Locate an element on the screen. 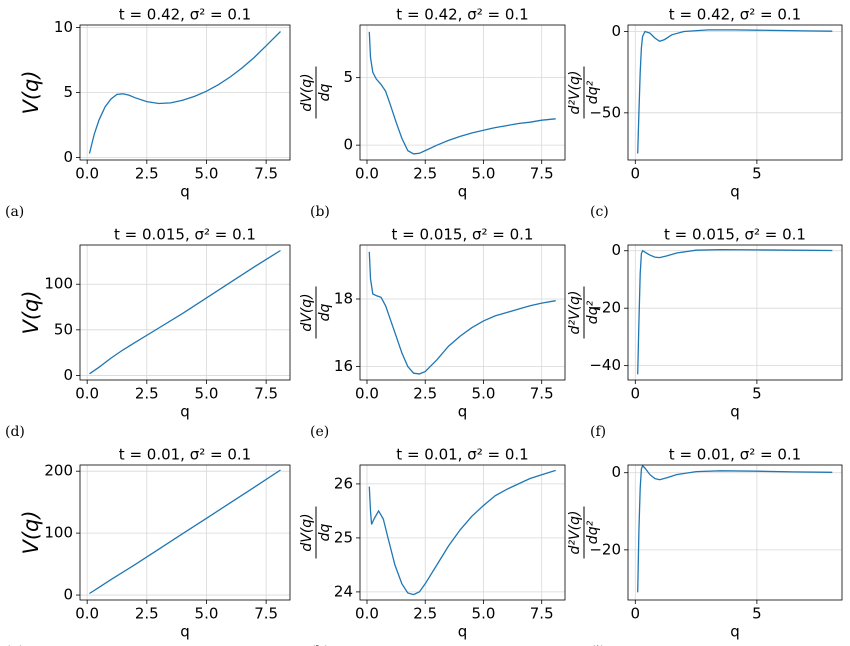  y-tick-label: 18 is located at coordinates (343, 299).